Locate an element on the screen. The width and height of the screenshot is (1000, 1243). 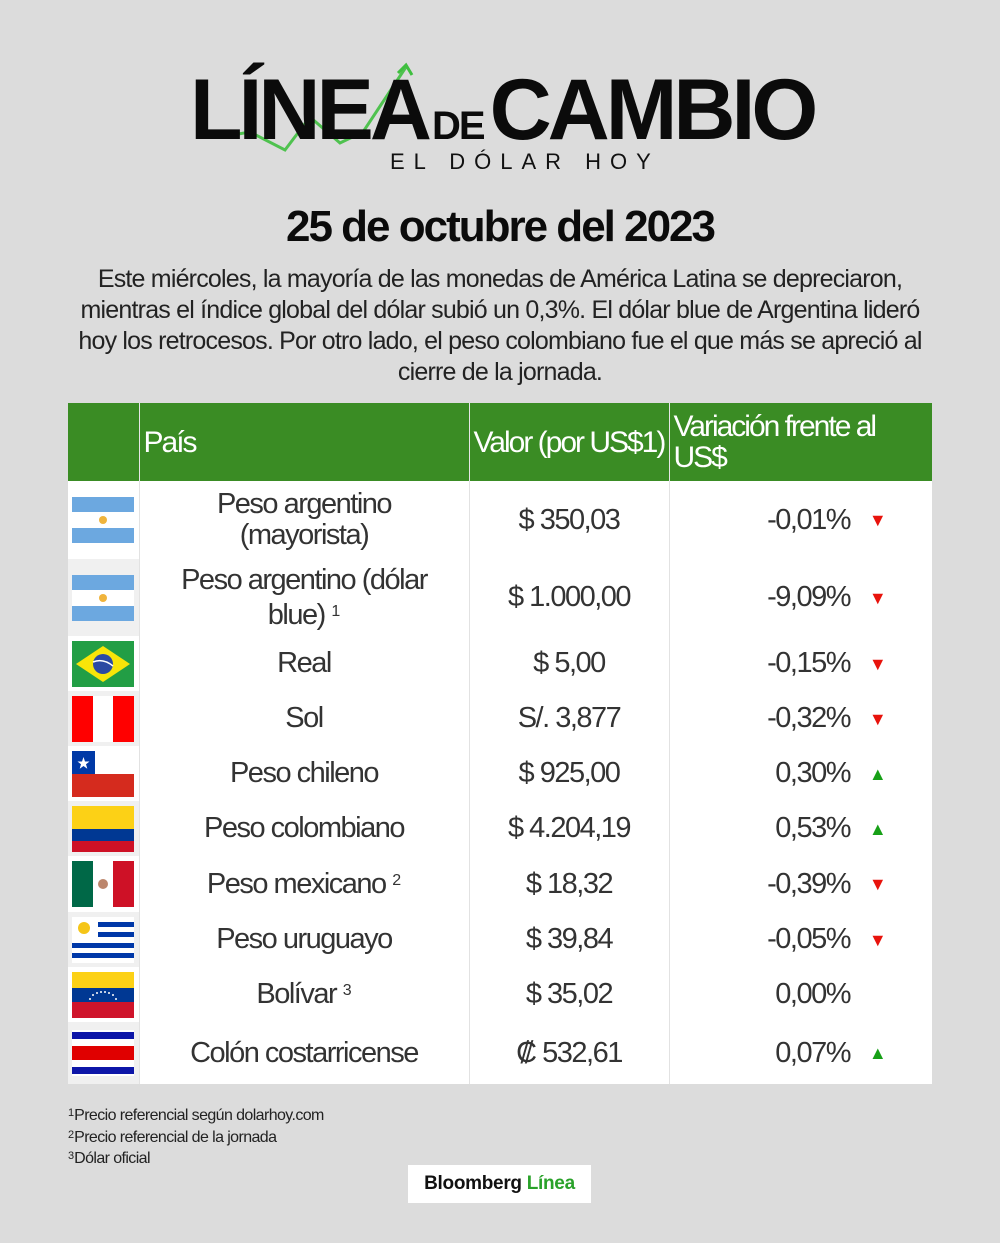
table-row: Peso mexicano 2 $ 18,32 -0,39% ▼ is located at coordinates (500, 884).